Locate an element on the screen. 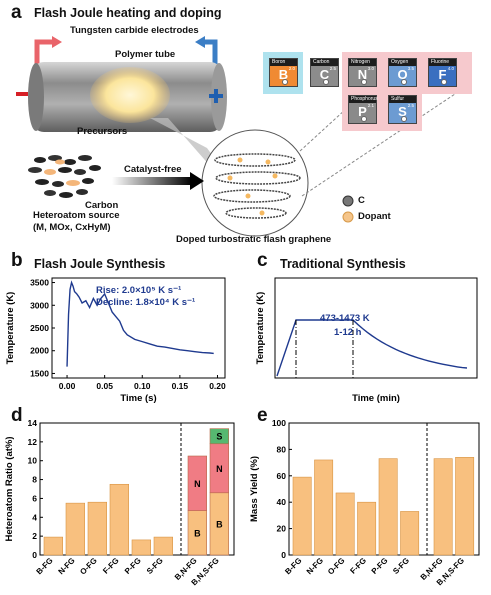 Image resolution: width=491 pixels, height=595 pixels. segment-label: S is located at coordinates (219, 437).